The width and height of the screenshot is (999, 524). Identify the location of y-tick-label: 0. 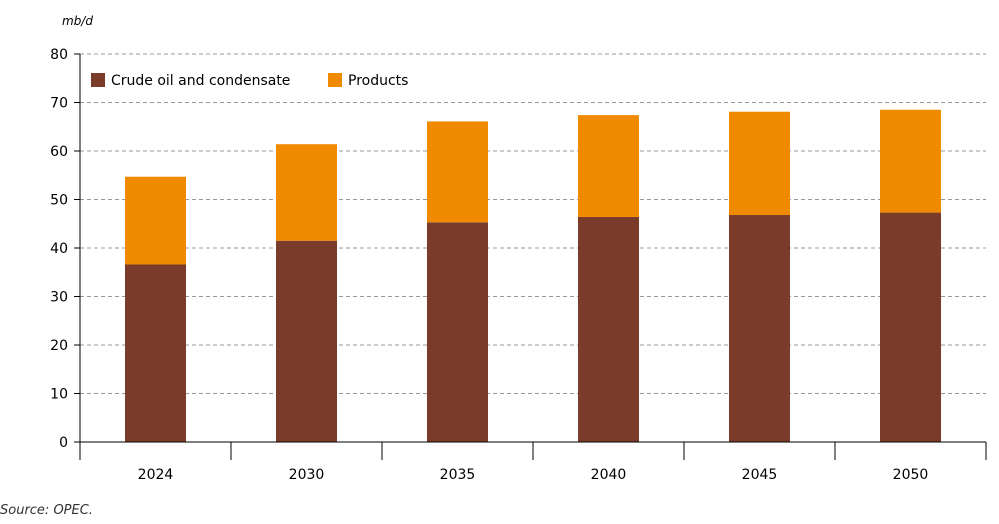
(63, 443).